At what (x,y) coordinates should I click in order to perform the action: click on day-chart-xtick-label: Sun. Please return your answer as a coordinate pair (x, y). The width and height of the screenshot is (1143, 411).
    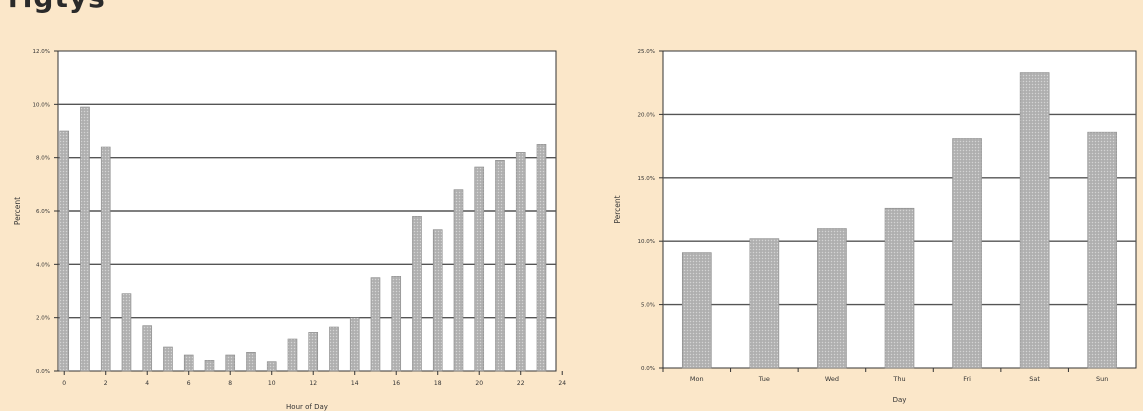
    Looking at the image, I should click on (1102, 379).